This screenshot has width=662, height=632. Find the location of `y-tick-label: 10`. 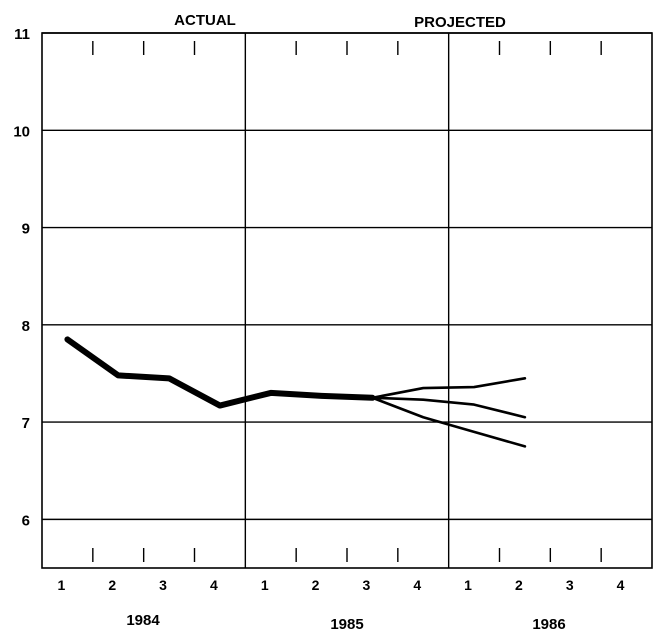

y-tick-label: 10 is located at coordinates (21, 131).